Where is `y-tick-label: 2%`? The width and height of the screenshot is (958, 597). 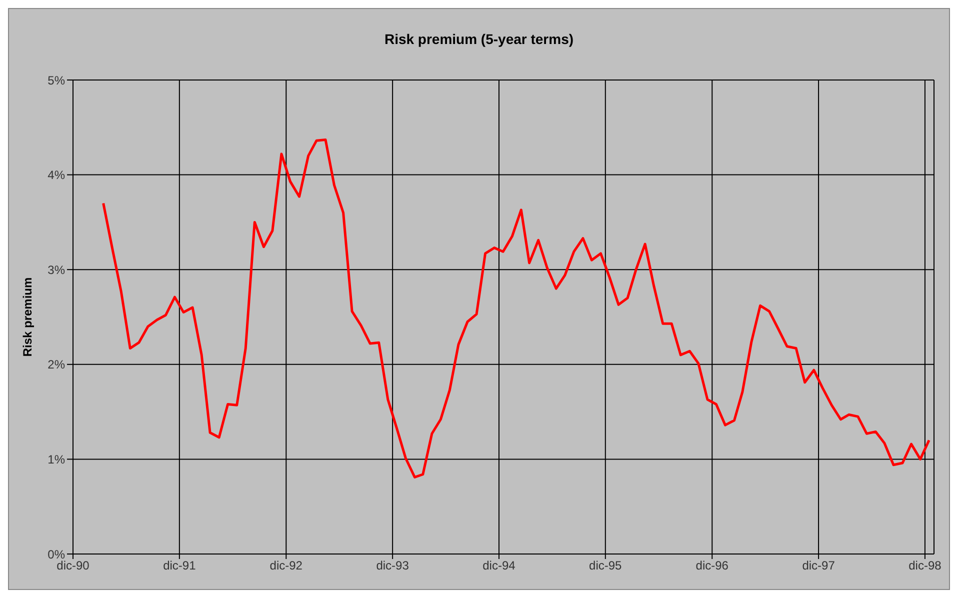 y-tick-label: 2% is located at coordinates (57, 365).